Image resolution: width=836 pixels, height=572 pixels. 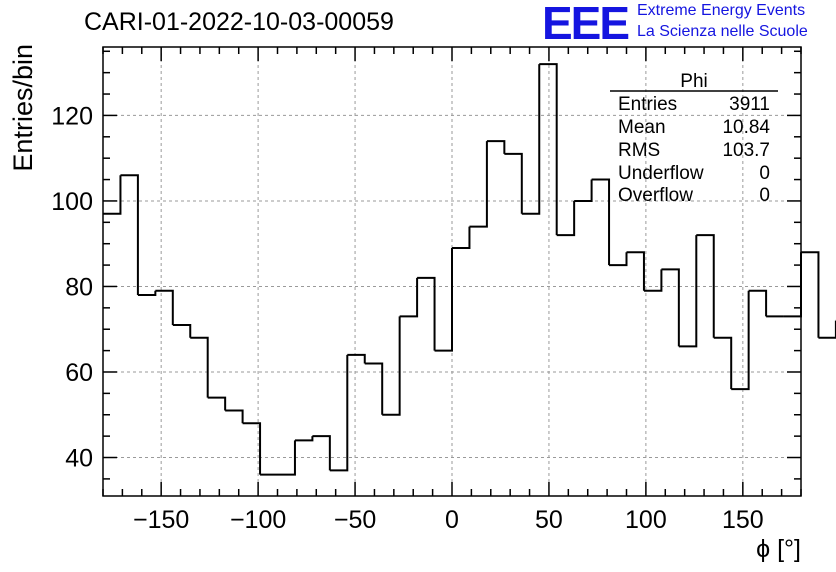 I want to click on stats-mean-label: Mean, so click(x=642, y=127).